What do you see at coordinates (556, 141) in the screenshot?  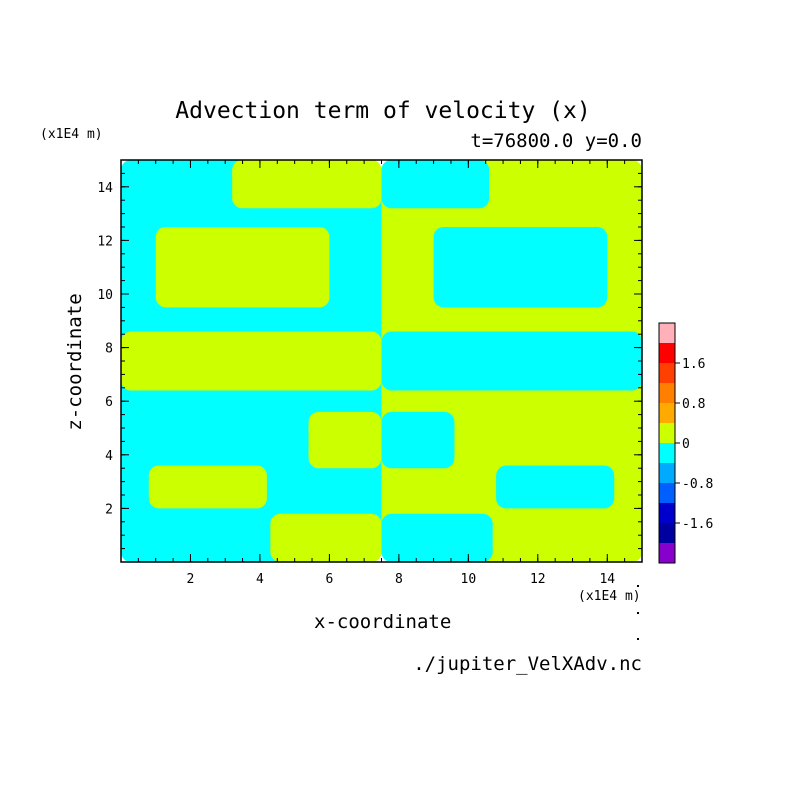 I see `chart-subtitle: t=76800.0 y=0.0` at bounding box center [556, 141].